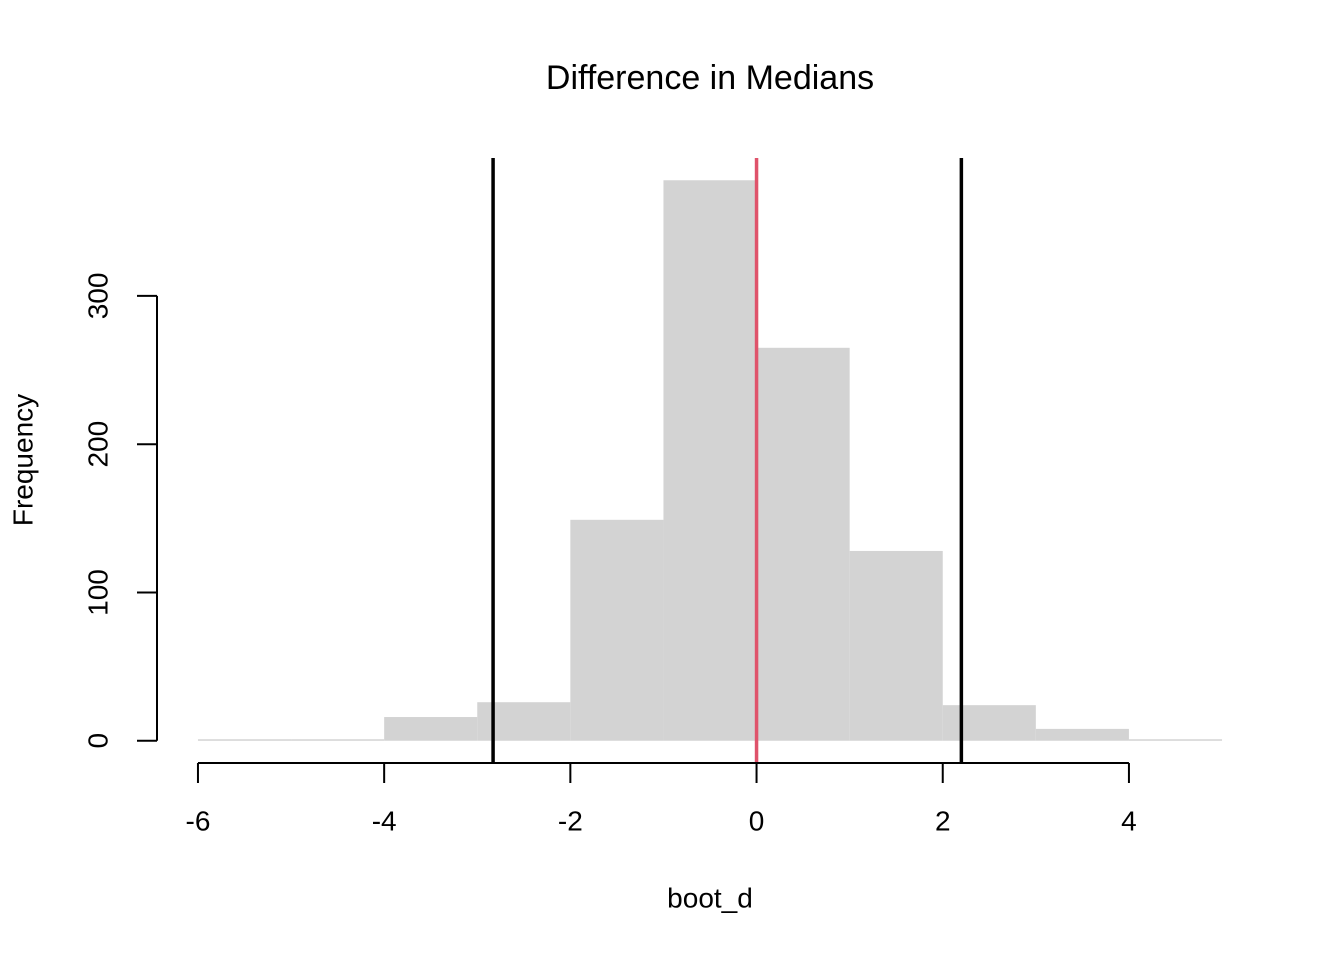 This screenshot has width=1344, height=960. I want to click on y-axis-label: Frequency, so click(22, 460).